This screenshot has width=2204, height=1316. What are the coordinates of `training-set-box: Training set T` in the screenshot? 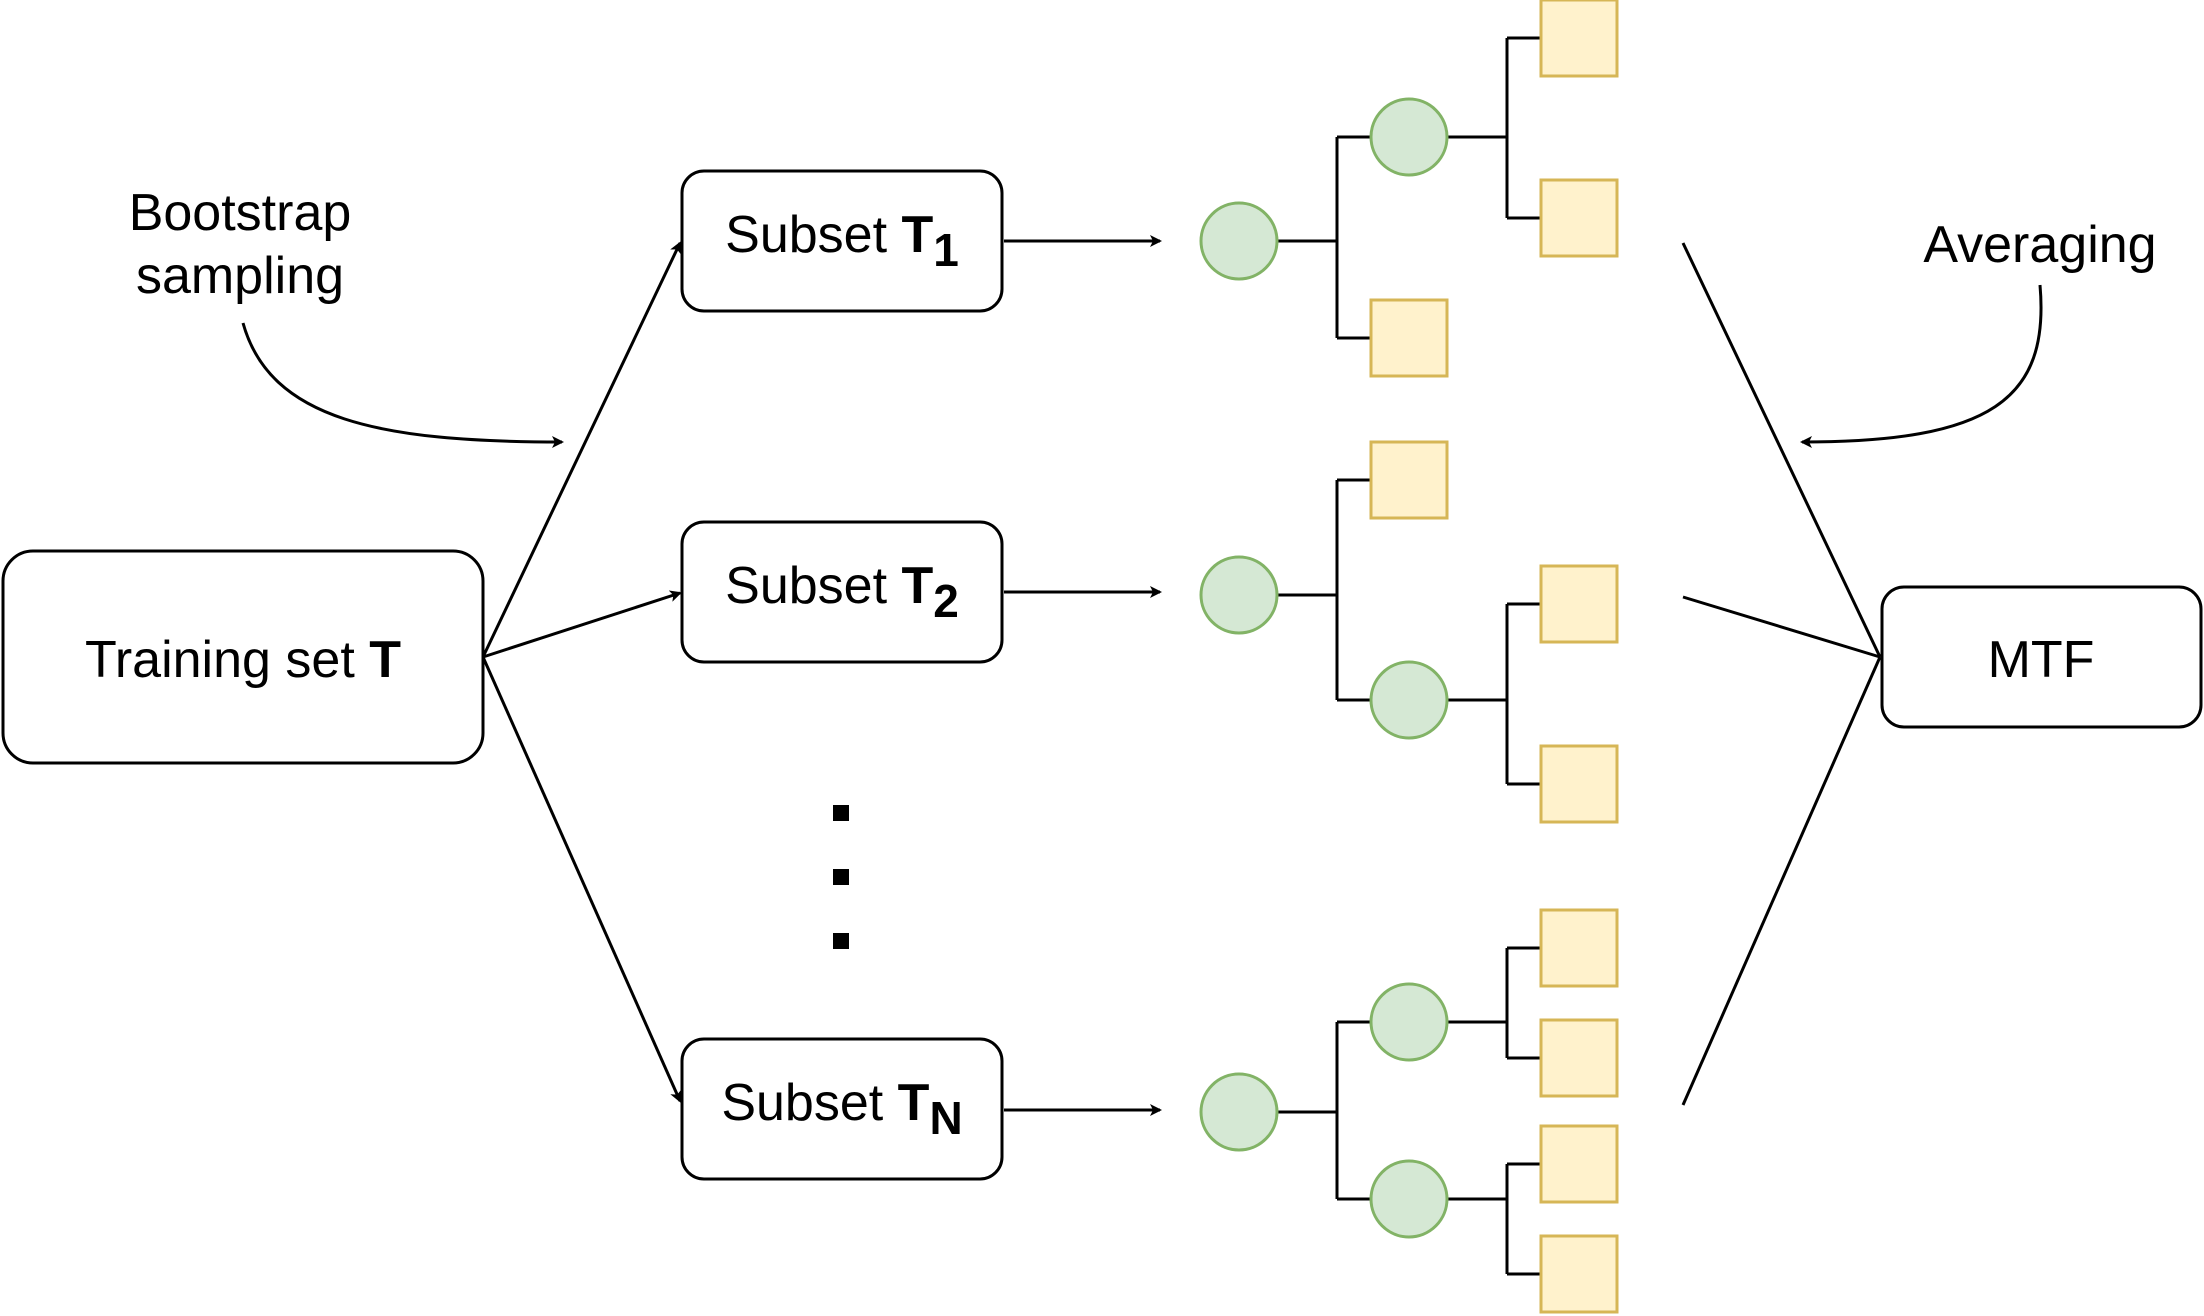 It's located at (243, 657).